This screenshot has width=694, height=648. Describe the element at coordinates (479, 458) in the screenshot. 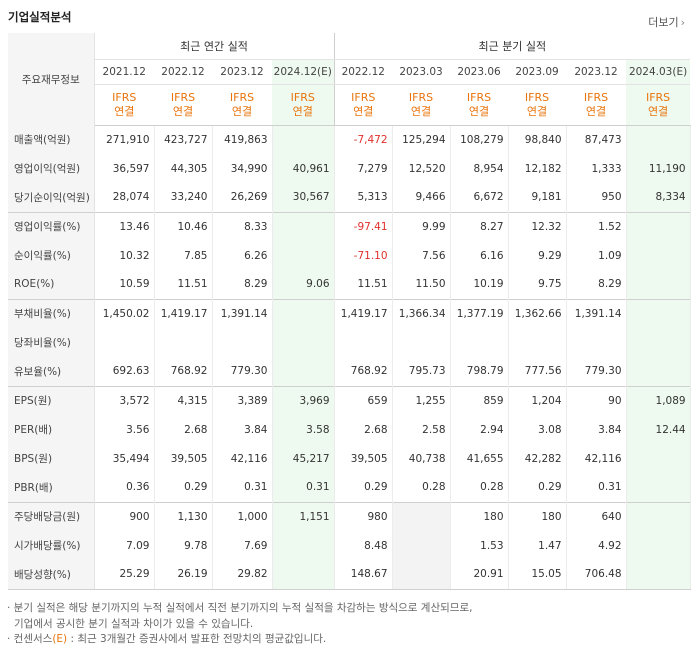

I see `table-cell: 41,655` at that location.